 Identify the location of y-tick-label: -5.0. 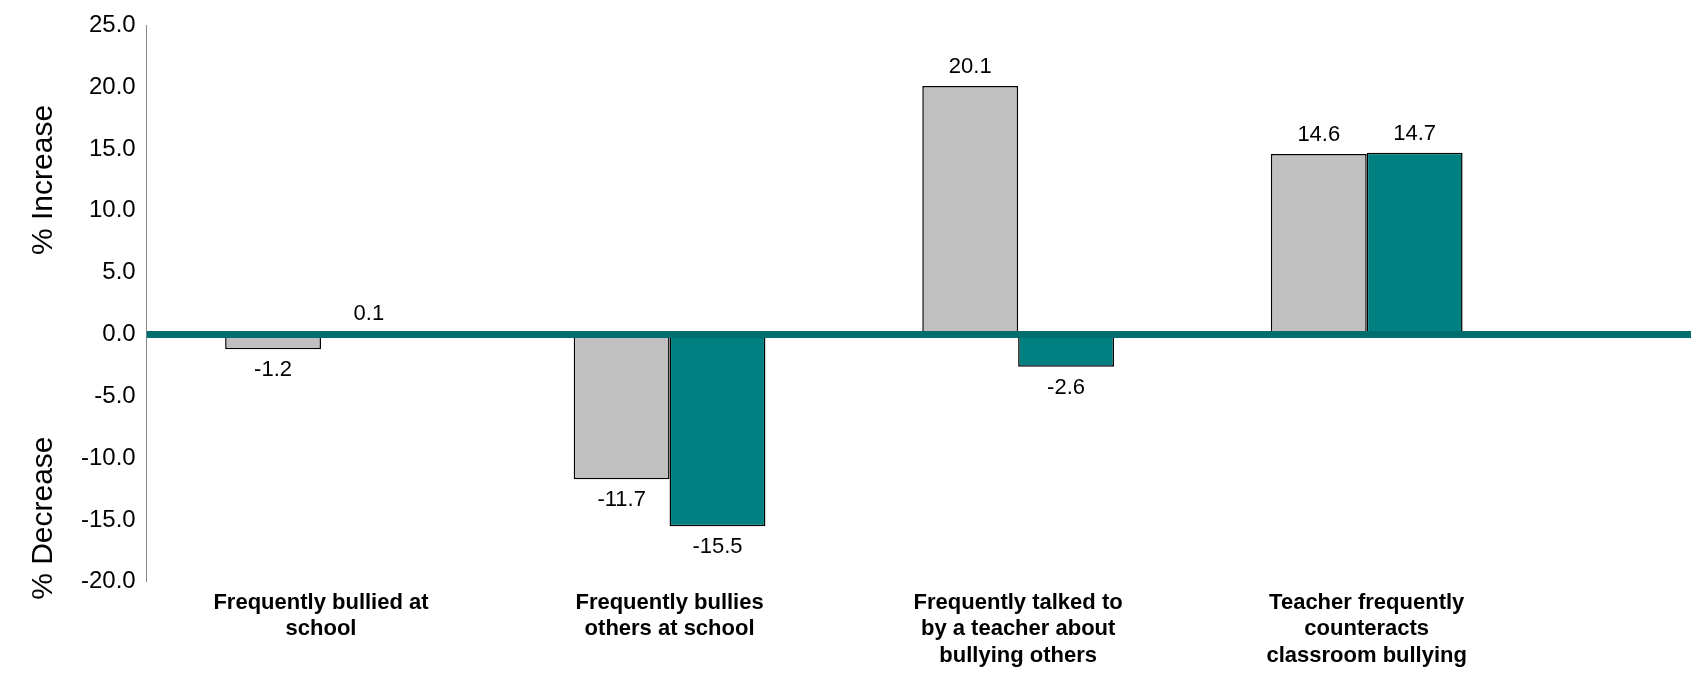
(115, 394).